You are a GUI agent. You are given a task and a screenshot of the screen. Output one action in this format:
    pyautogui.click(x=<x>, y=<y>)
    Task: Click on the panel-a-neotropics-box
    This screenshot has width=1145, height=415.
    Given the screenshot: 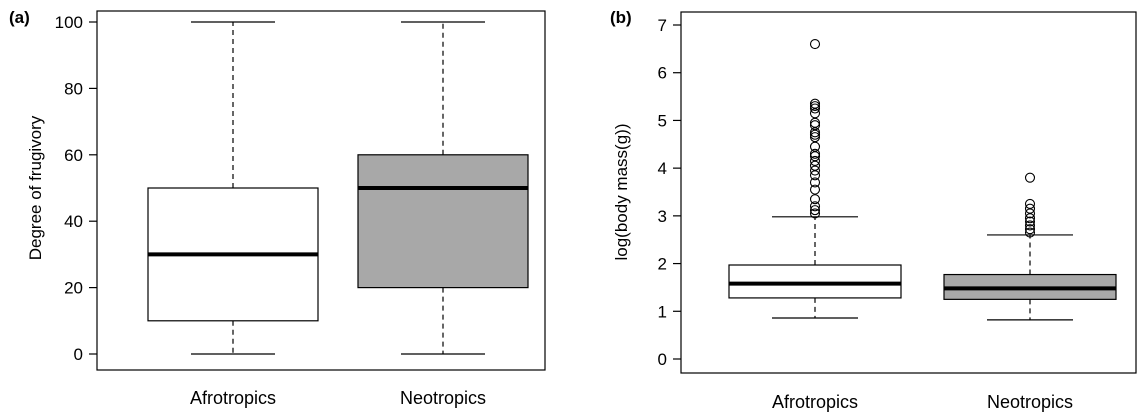 What is the action you would take?
    pyautogui.click(x=443, y=221)
    